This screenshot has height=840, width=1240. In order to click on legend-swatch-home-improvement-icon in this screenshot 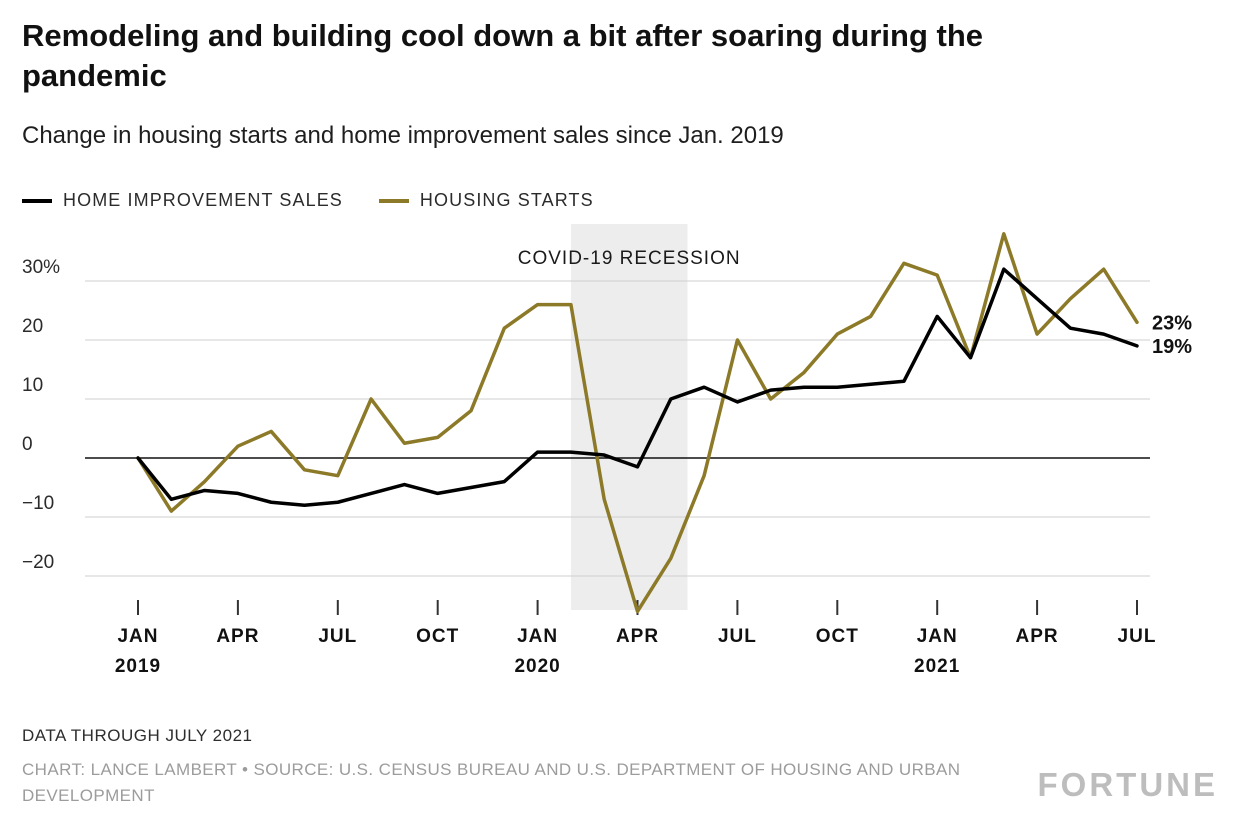, I will do `click(37, 200)`.